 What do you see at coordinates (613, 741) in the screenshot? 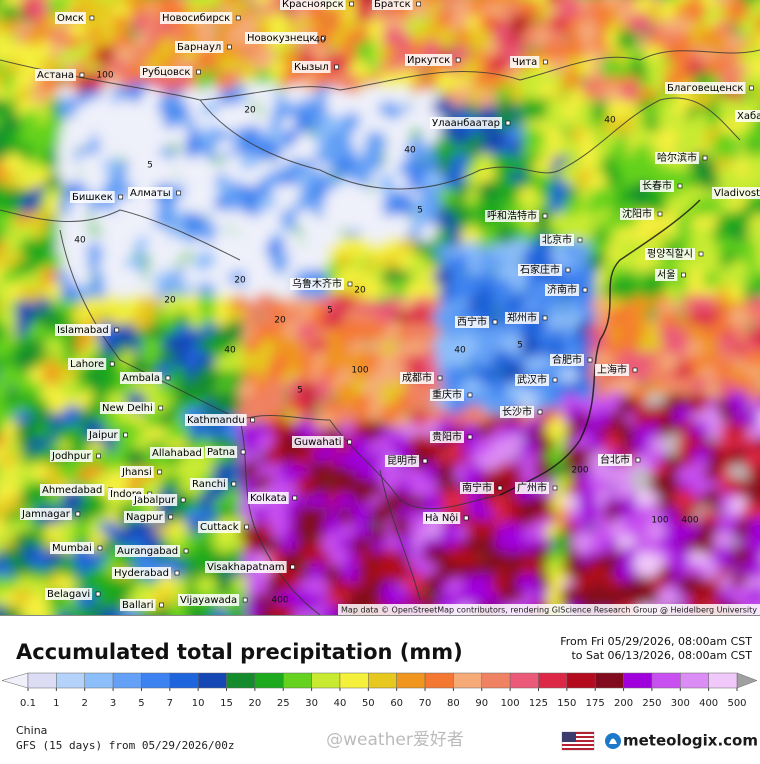
I see `brand-logo` at bounding box center [613, 741].